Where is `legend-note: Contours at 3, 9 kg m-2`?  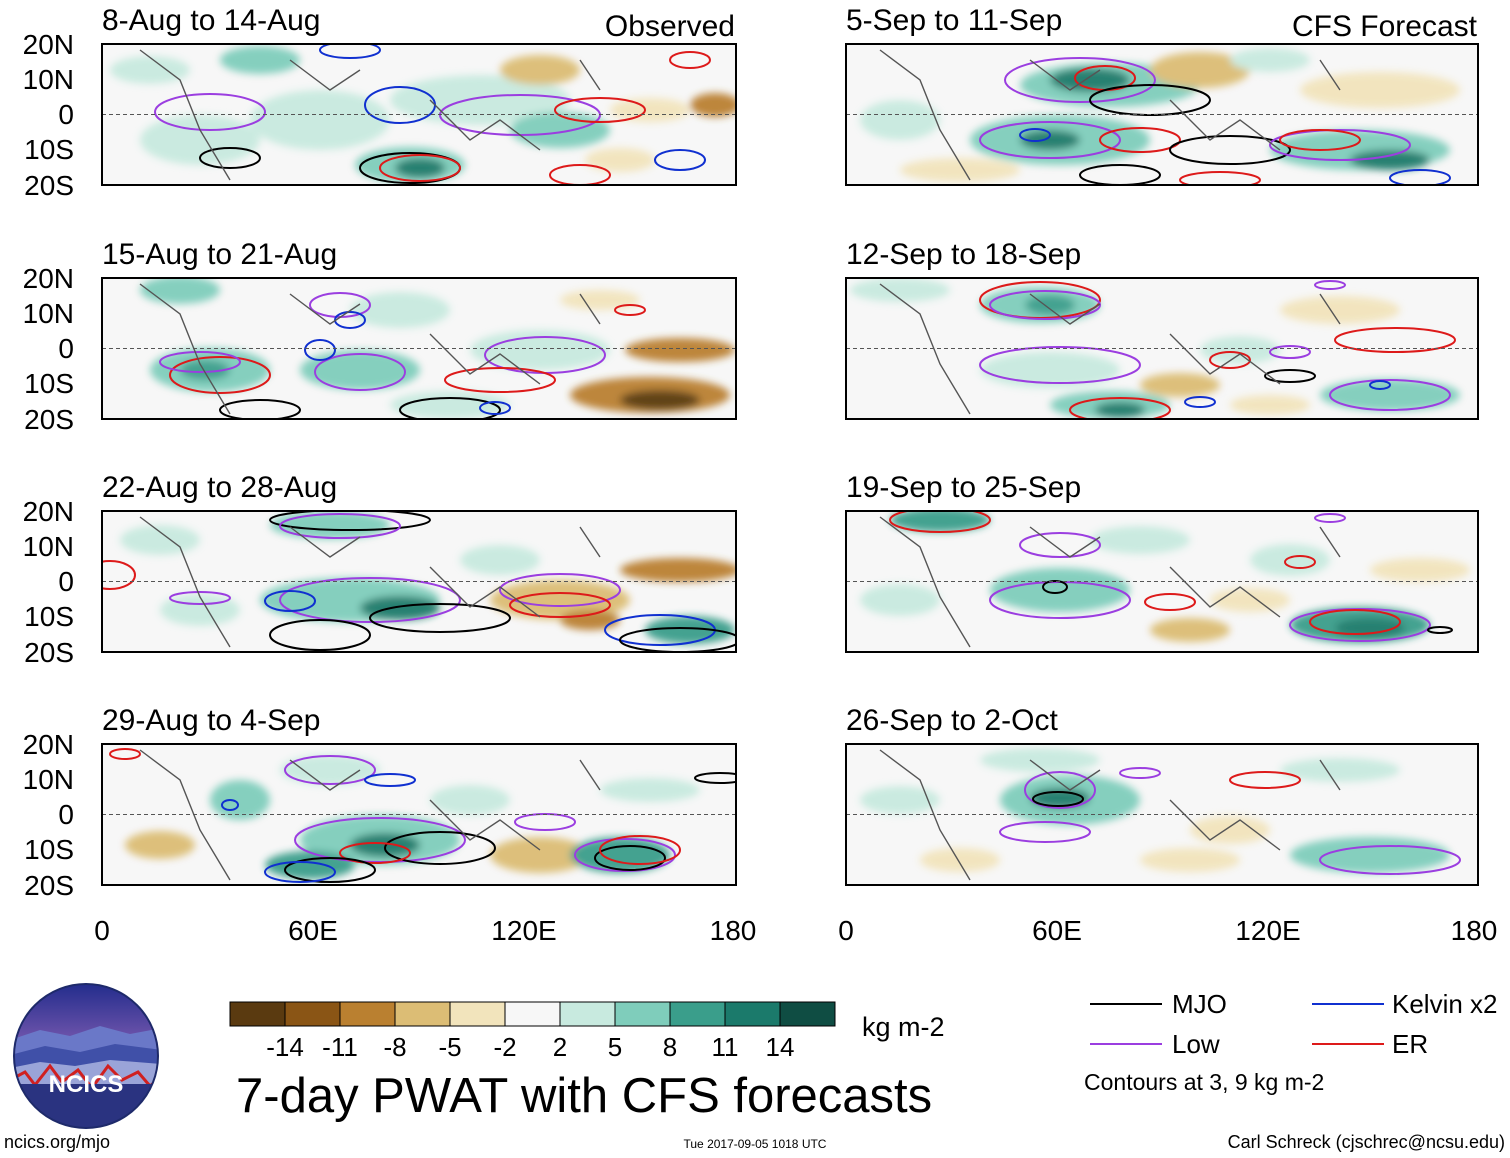
legend-note: Contours at 3, 9 kg m-2 is located at coordinates (1204, 1082).